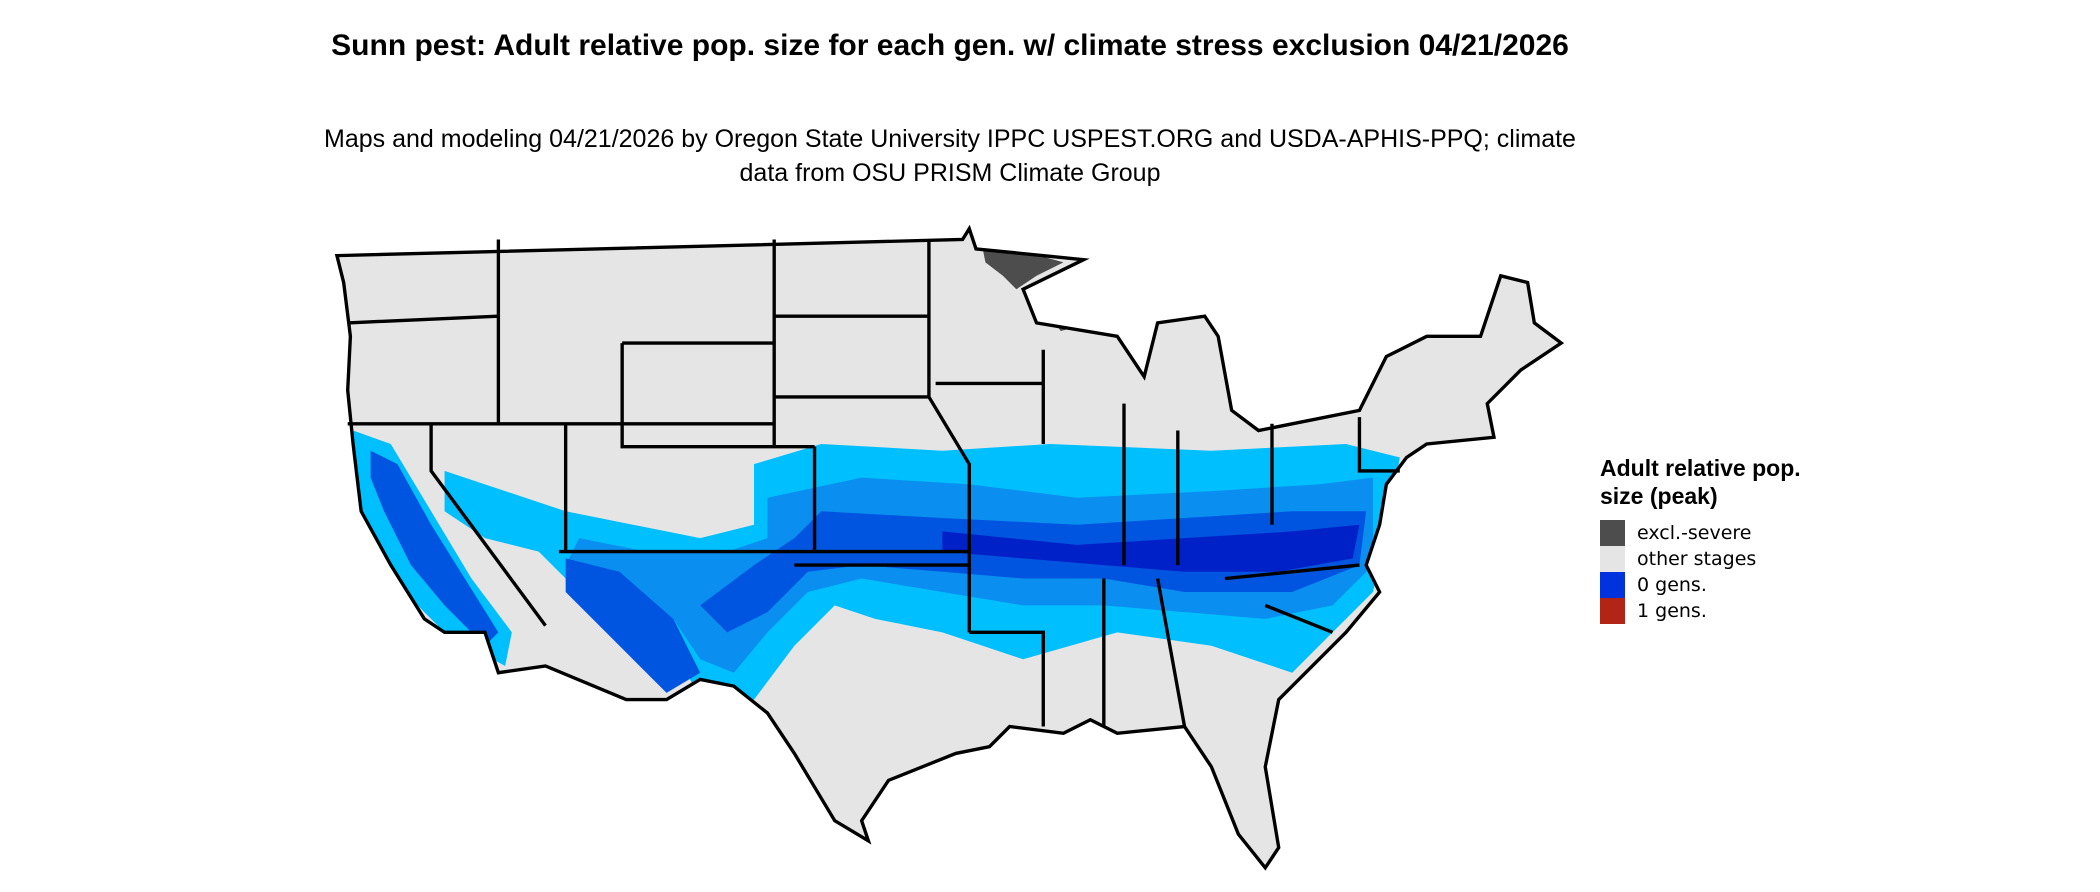 This screenshot has width=2100, height=892. Describe the element at coordinates (1697, 559) in the screenshot. I see `legend-label: other stages` at that location.